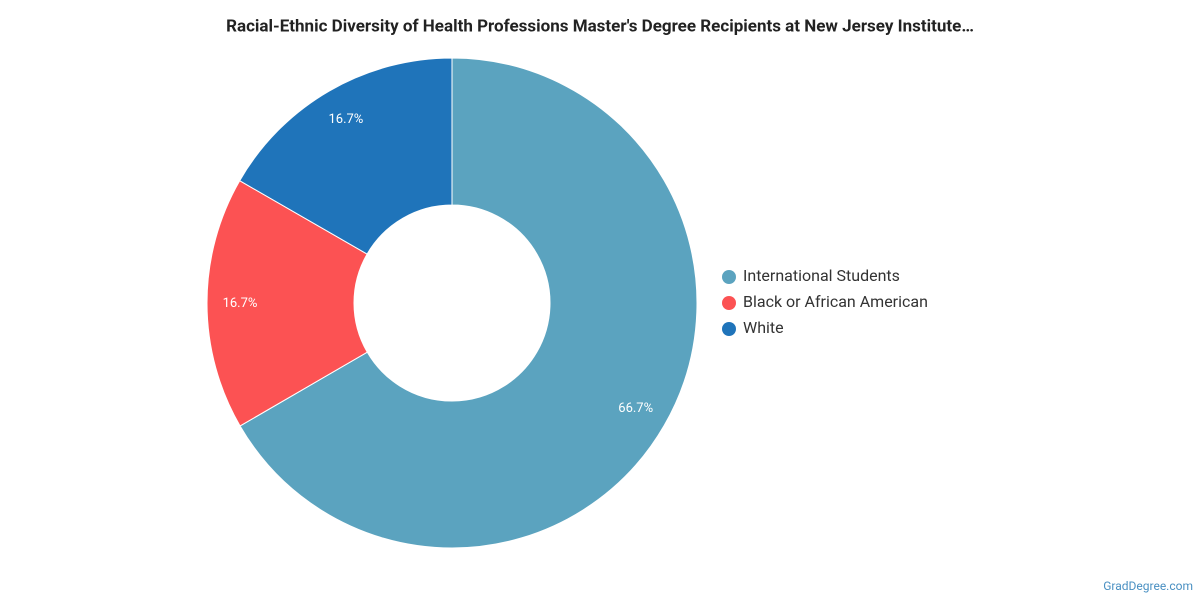 The image size is (1200, 600). I want to click on value-label: 66.7%, so click(635, 408).